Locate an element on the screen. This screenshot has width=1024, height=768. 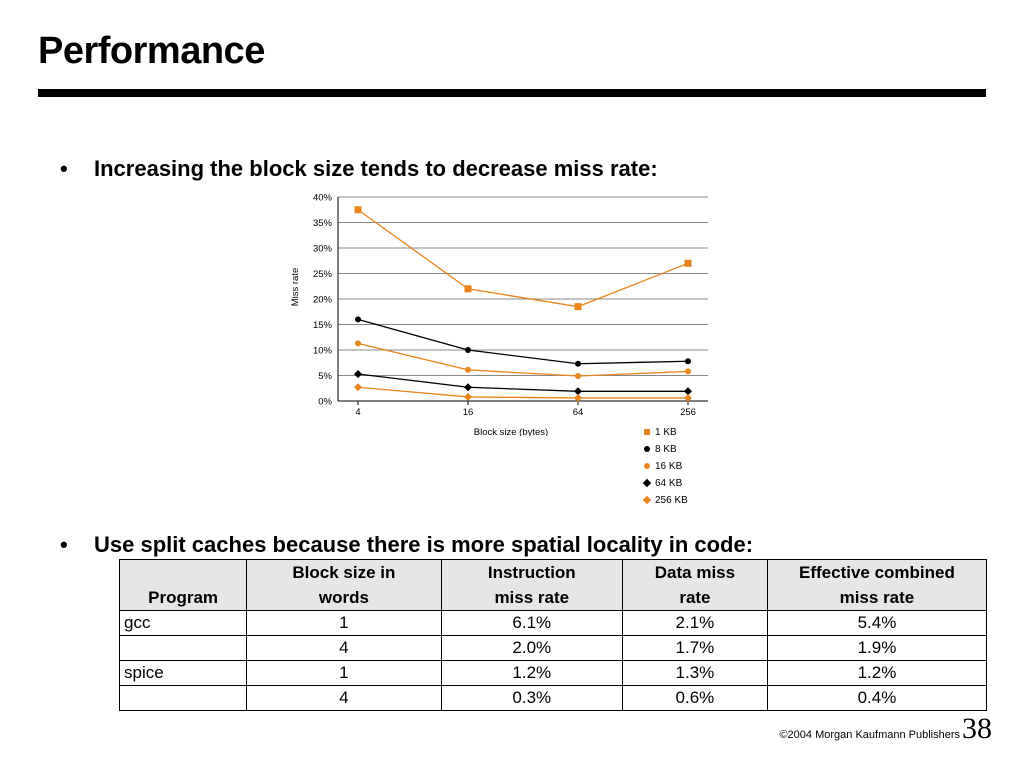
table-row: gcc 1 6.1% 2.1% 5.4% is located at coordinates (553, 623).